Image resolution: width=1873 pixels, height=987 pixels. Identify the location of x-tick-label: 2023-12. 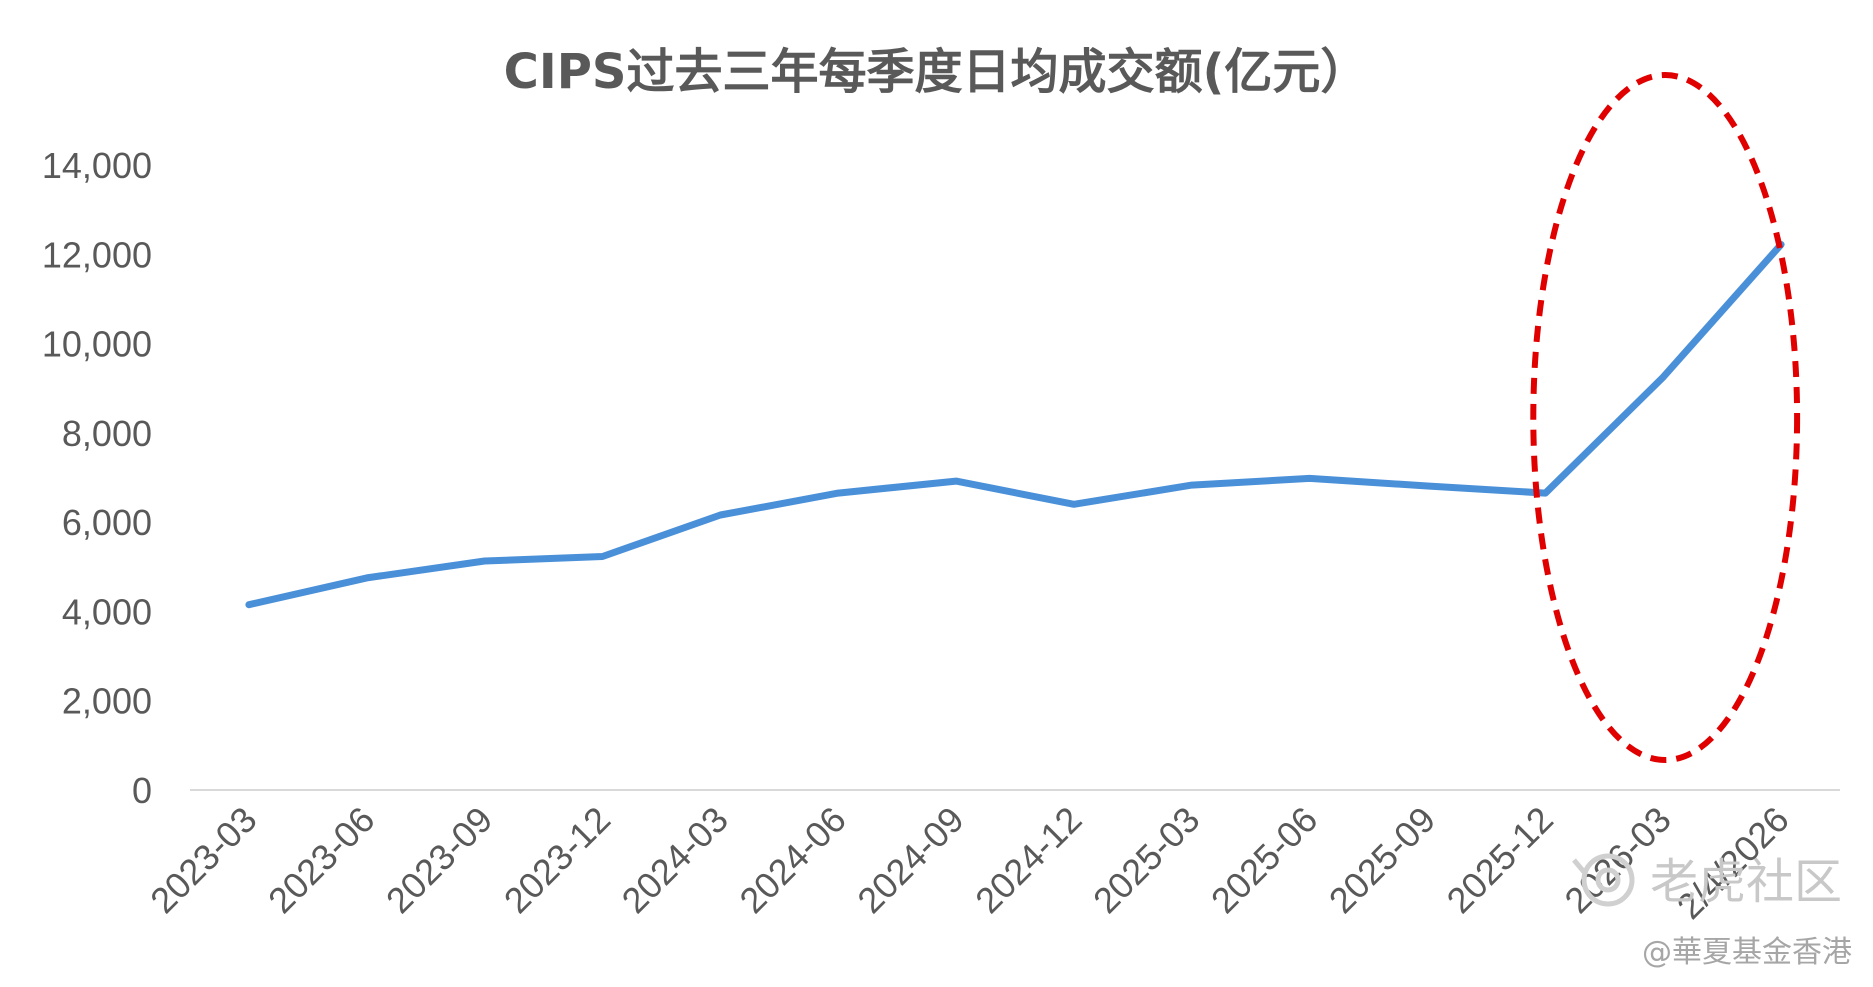
(557, 860).